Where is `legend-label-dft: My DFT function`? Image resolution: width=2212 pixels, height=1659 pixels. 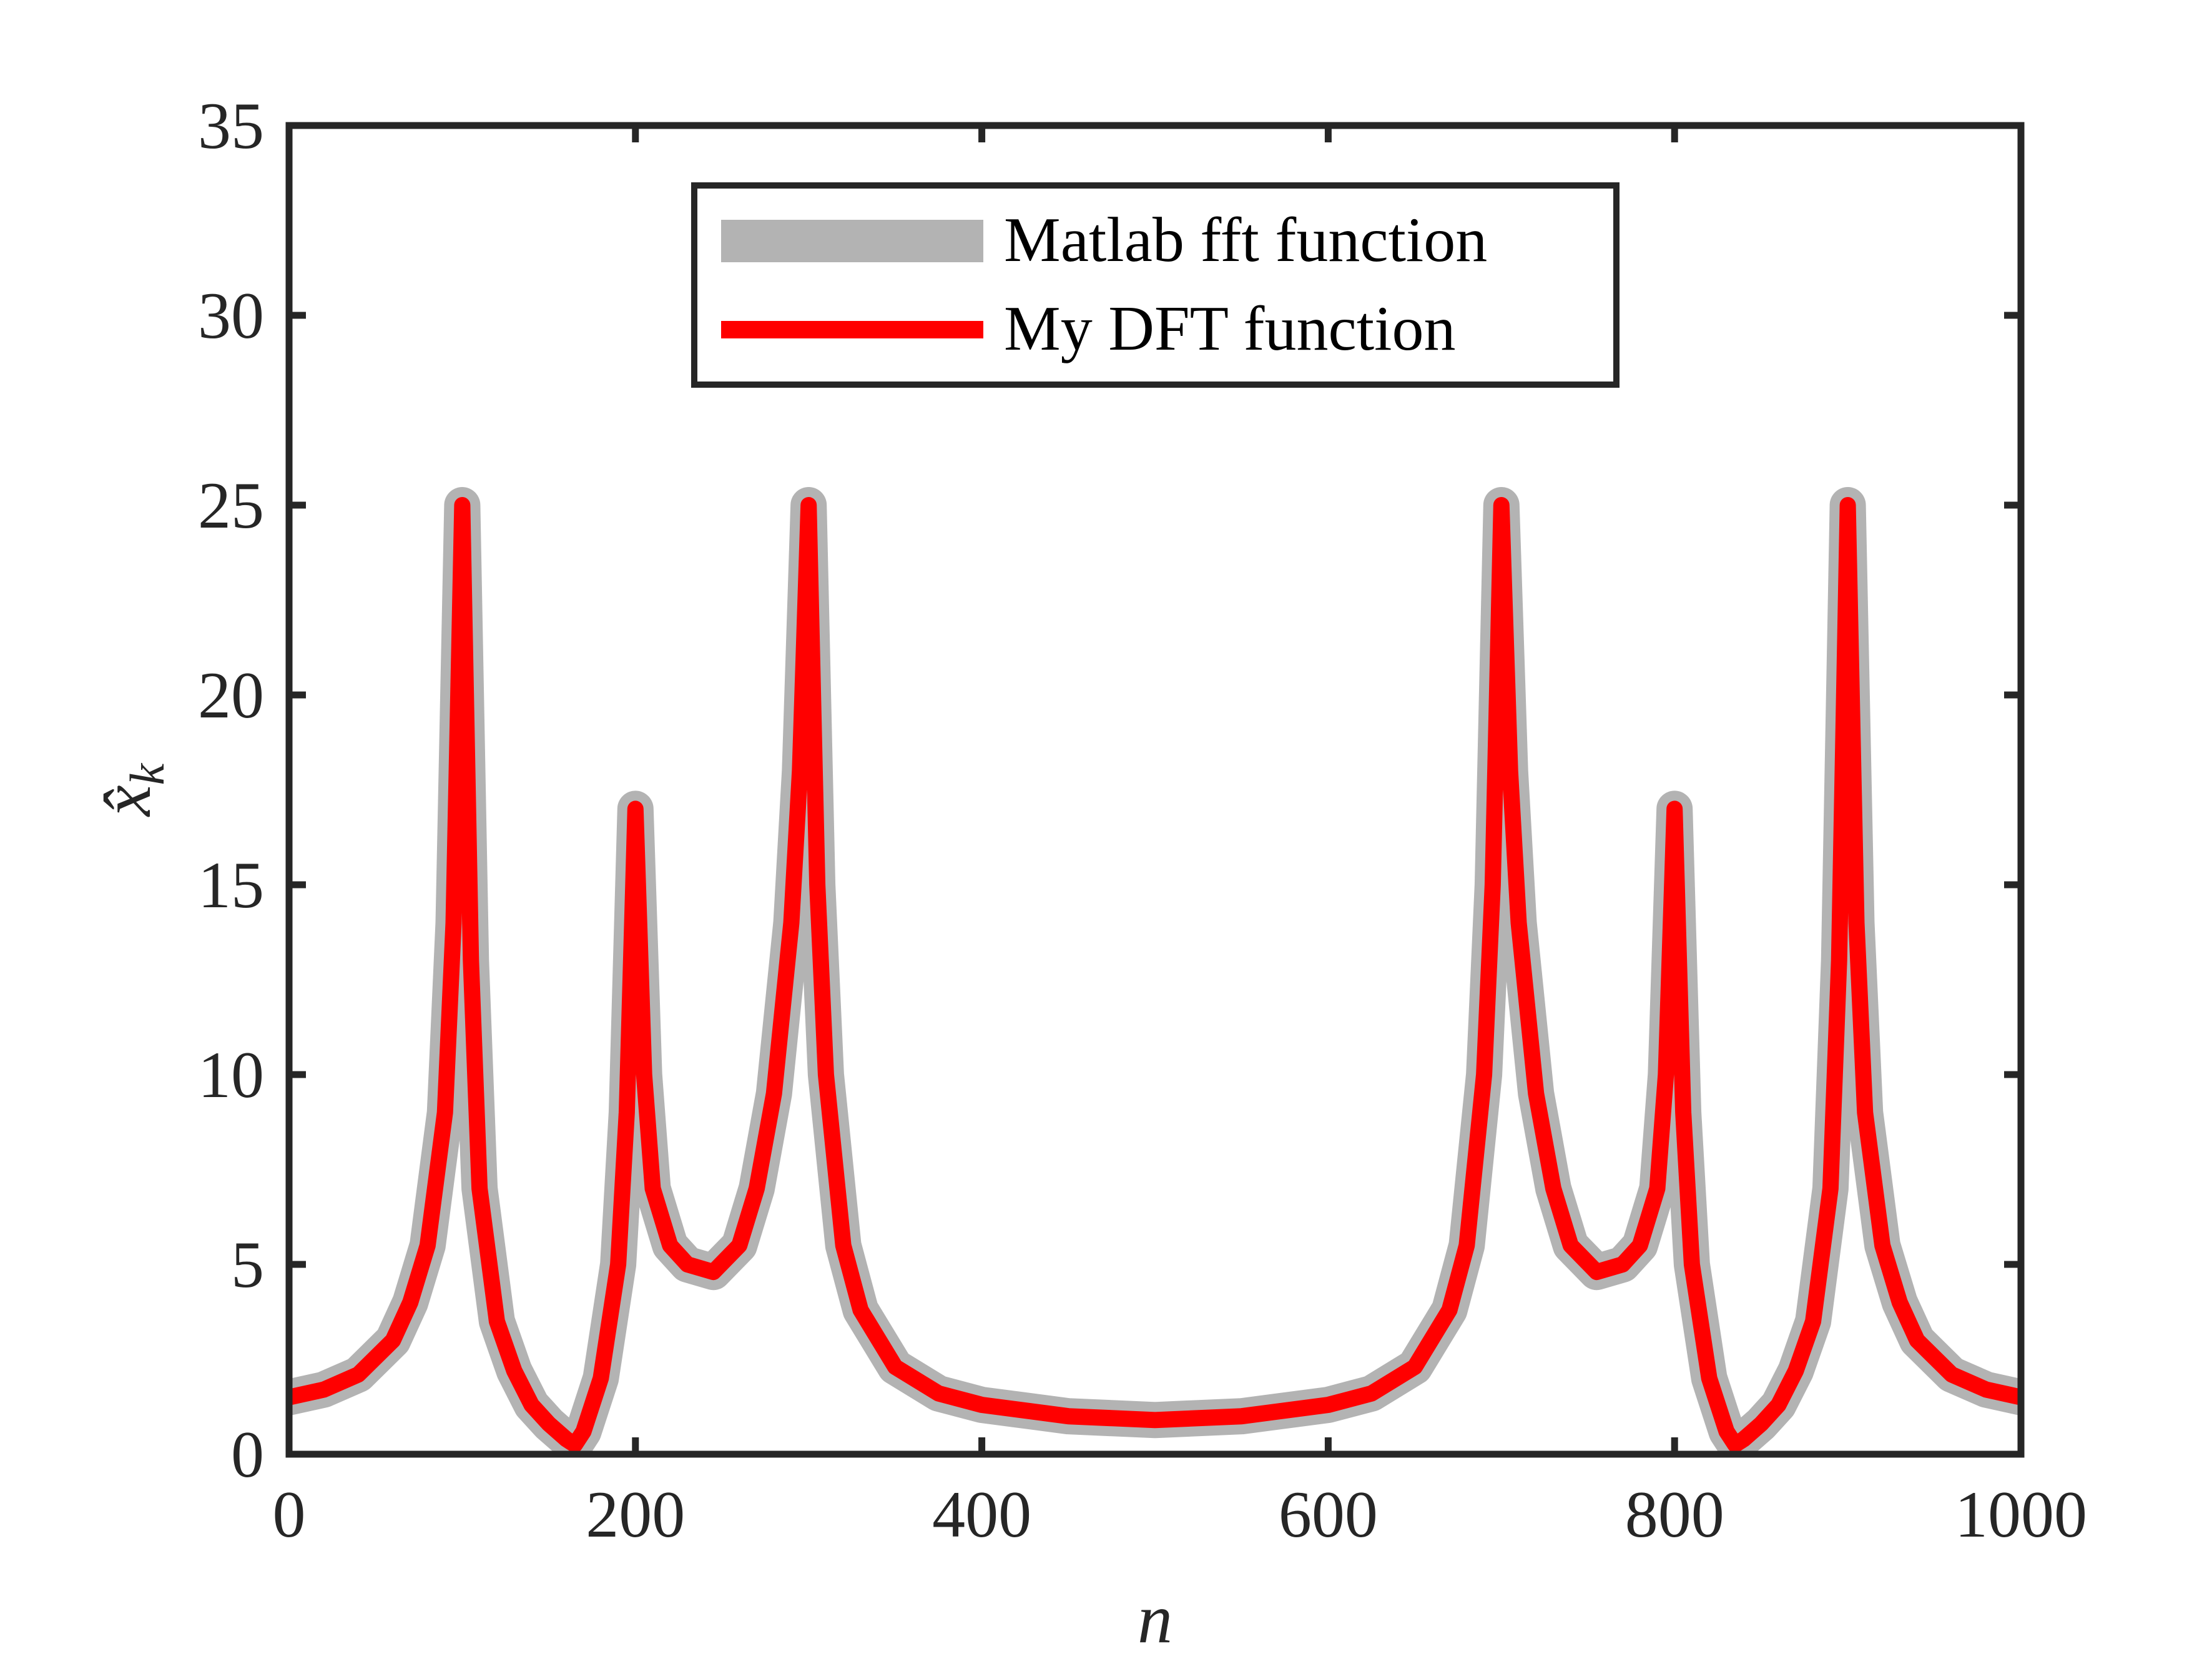 legend-label-dft: My DFT function is located at coordinates (1229, 328).